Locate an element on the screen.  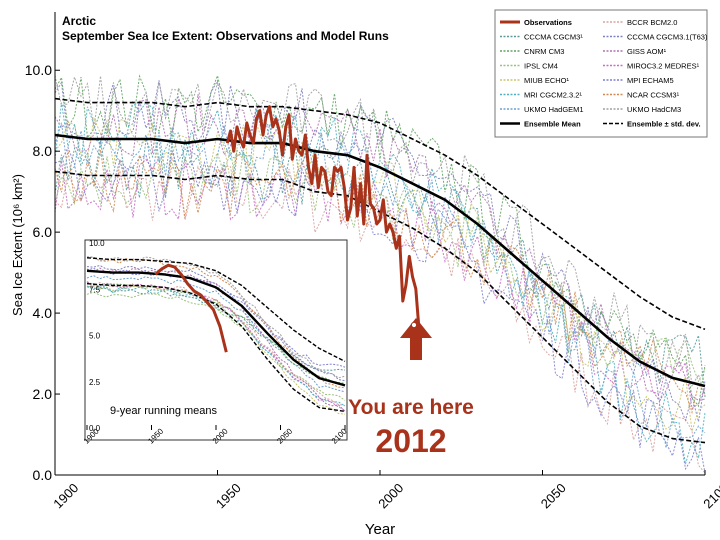
current-point-marker is located at coordinates (414, 325).